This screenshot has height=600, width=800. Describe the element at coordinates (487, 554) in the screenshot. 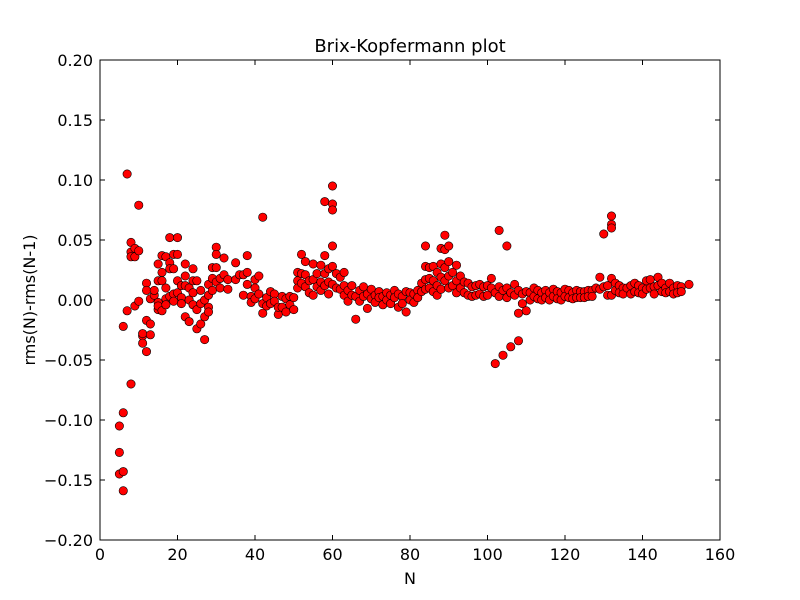

I see `x-tick-label: 100` at that location.